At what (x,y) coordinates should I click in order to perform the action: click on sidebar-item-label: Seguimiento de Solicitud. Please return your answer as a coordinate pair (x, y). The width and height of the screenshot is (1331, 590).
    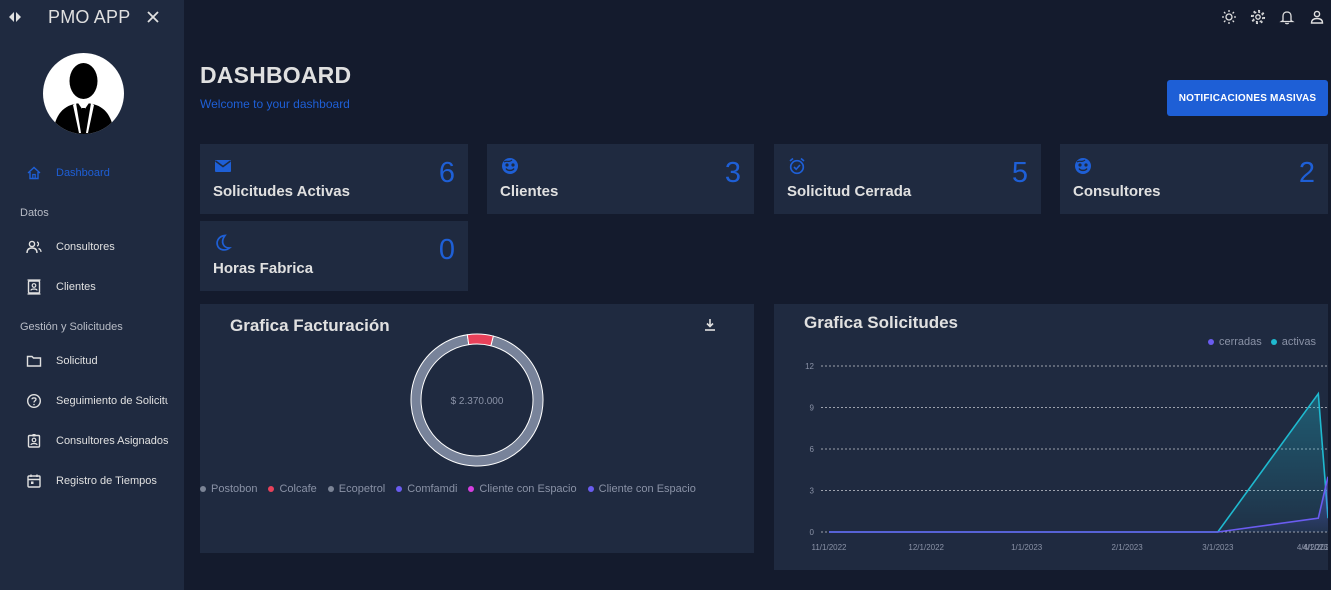
    Looking at the image, I should click on (112, 401).